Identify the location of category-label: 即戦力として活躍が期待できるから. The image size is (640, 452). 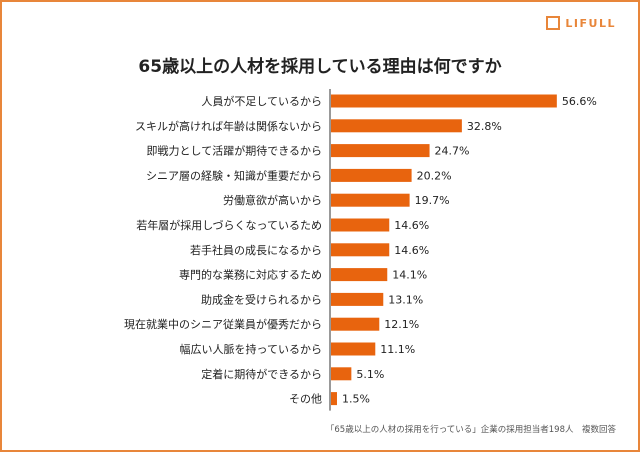
(234, 151).